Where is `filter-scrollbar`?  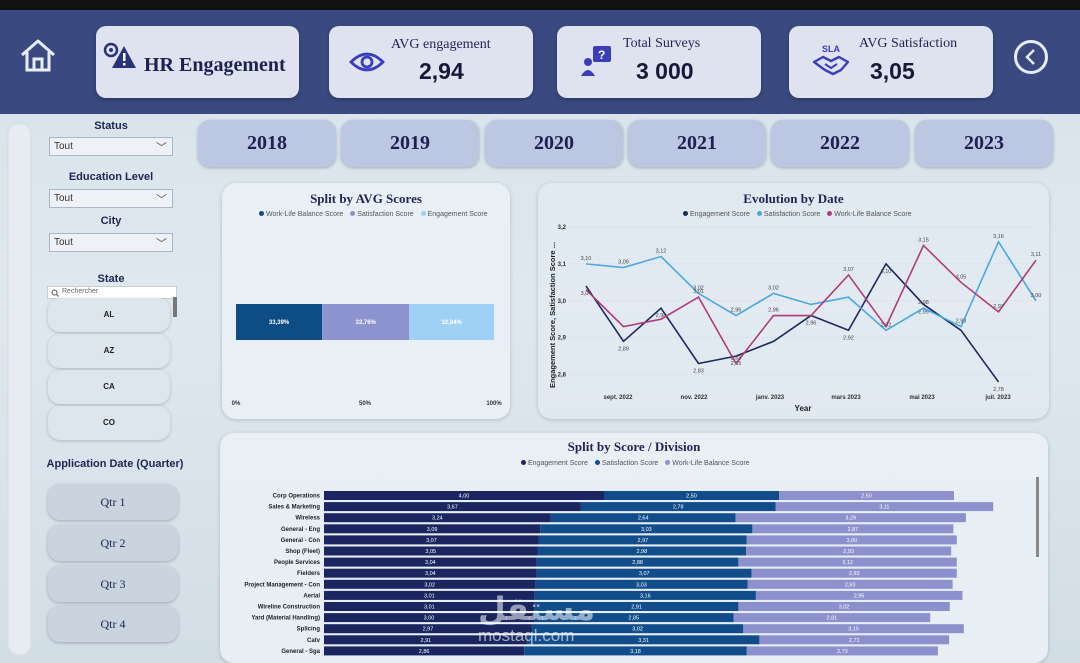 filter-scrollbar is located at coordinates (19, 389).